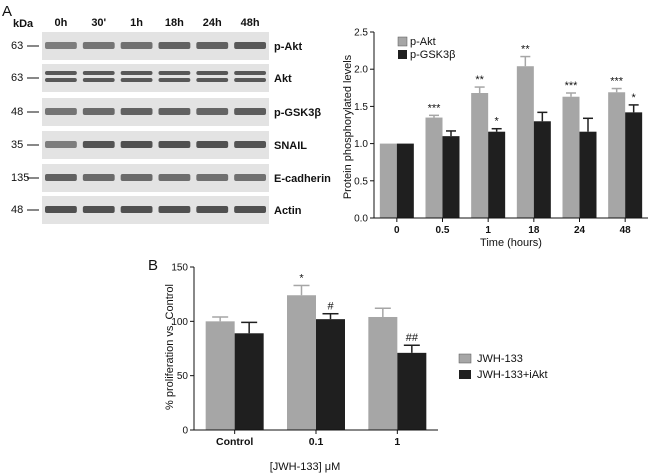  What do you see at coordinates (170, 347) in the screenshot?
I see `chart-b-ylabel: % proliferation vs. Control` at bounding box center [170, 347].